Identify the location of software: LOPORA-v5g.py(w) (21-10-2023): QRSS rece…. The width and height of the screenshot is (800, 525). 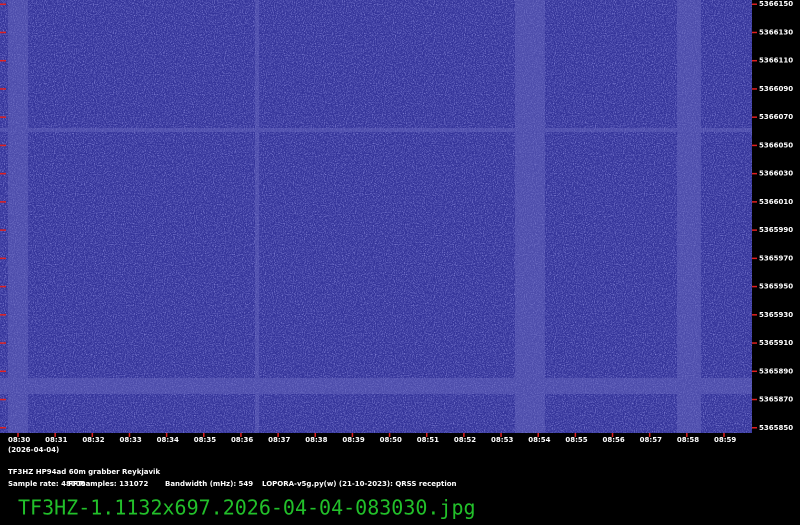
(359, 484).